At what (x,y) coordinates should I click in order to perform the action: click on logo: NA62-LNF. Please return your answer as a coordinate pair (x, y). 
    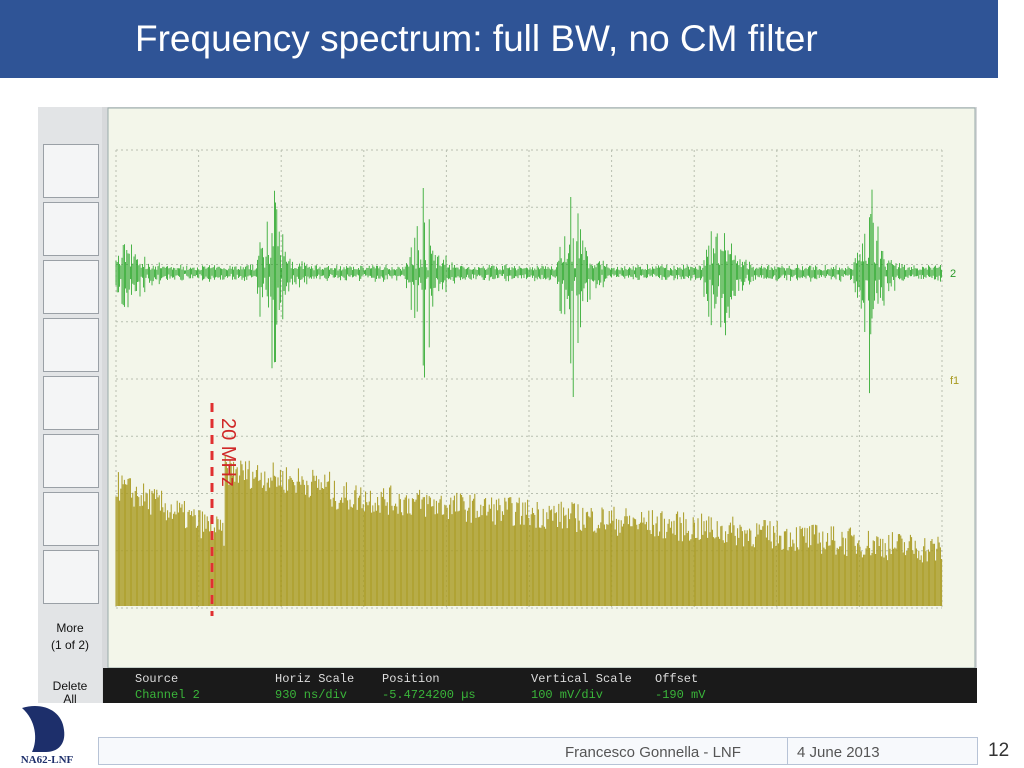
    Looking at the image, I should click on (47, 736).